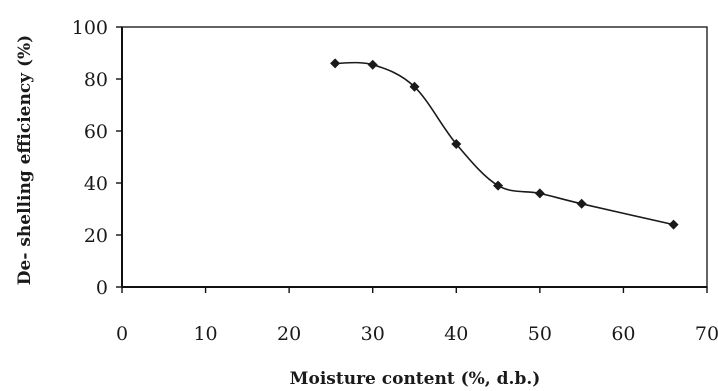  I want to click on x-axis-ticks: 0 10 20 30 40 50 60 70, so click(417, 316).